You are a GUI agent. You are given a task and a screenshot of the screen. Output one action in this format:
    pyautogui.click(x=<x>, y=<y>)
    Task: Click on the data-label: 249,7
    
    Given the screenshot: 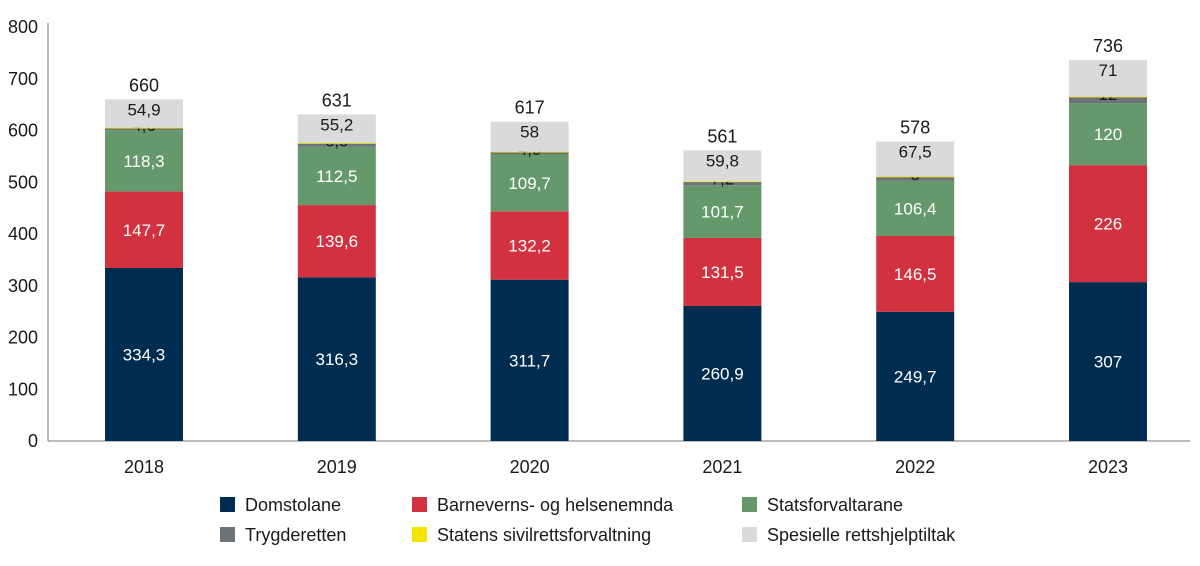 What is the action you would take?
    pyautogui.click(x=915, y=376)
    